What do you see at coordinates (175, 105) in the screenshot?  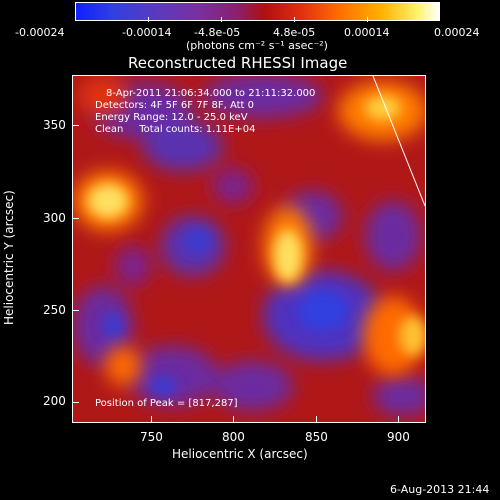 I see `detectors-text: Detectors: 4F 5F 6F 7F 8F, Att 0` at bounding box center [175, 105].